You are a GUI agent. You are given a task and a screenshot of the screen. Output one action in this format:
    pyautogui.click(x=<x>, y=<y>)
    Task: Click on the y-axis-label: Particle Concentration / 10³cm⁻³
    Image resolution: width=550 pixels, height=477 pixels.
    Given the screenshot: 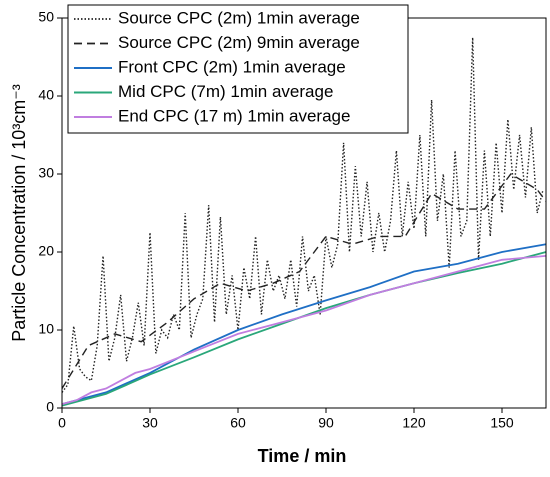 What is the action you would take?
    pyautogui.click(x=19, y=213)
    